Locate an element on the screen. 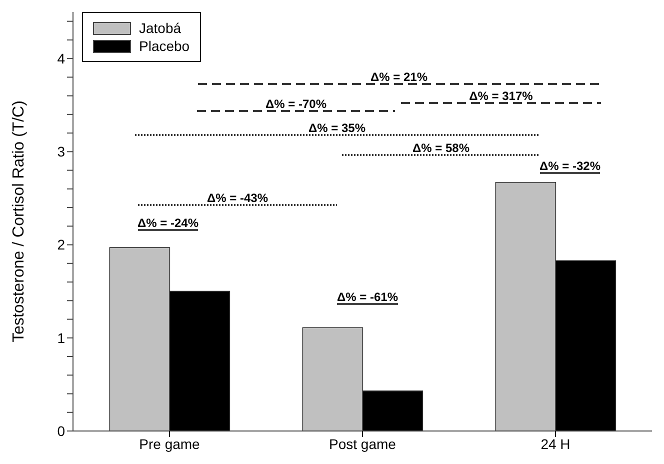 The height and width of the screenshot is (464, 664). annotation: Δ% = 35% is located at coordinates (337, 128).